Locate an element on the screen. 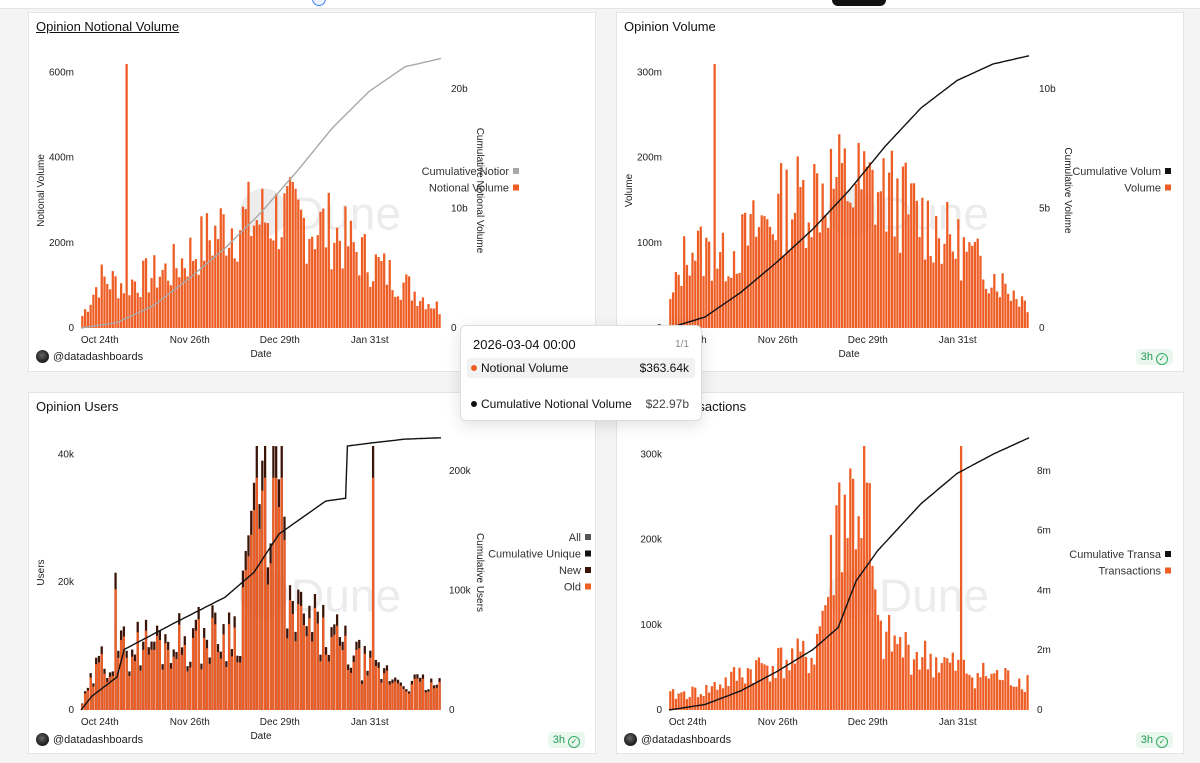 The image size is (1200, 763). bar-series is located at coordinates (849, 196).